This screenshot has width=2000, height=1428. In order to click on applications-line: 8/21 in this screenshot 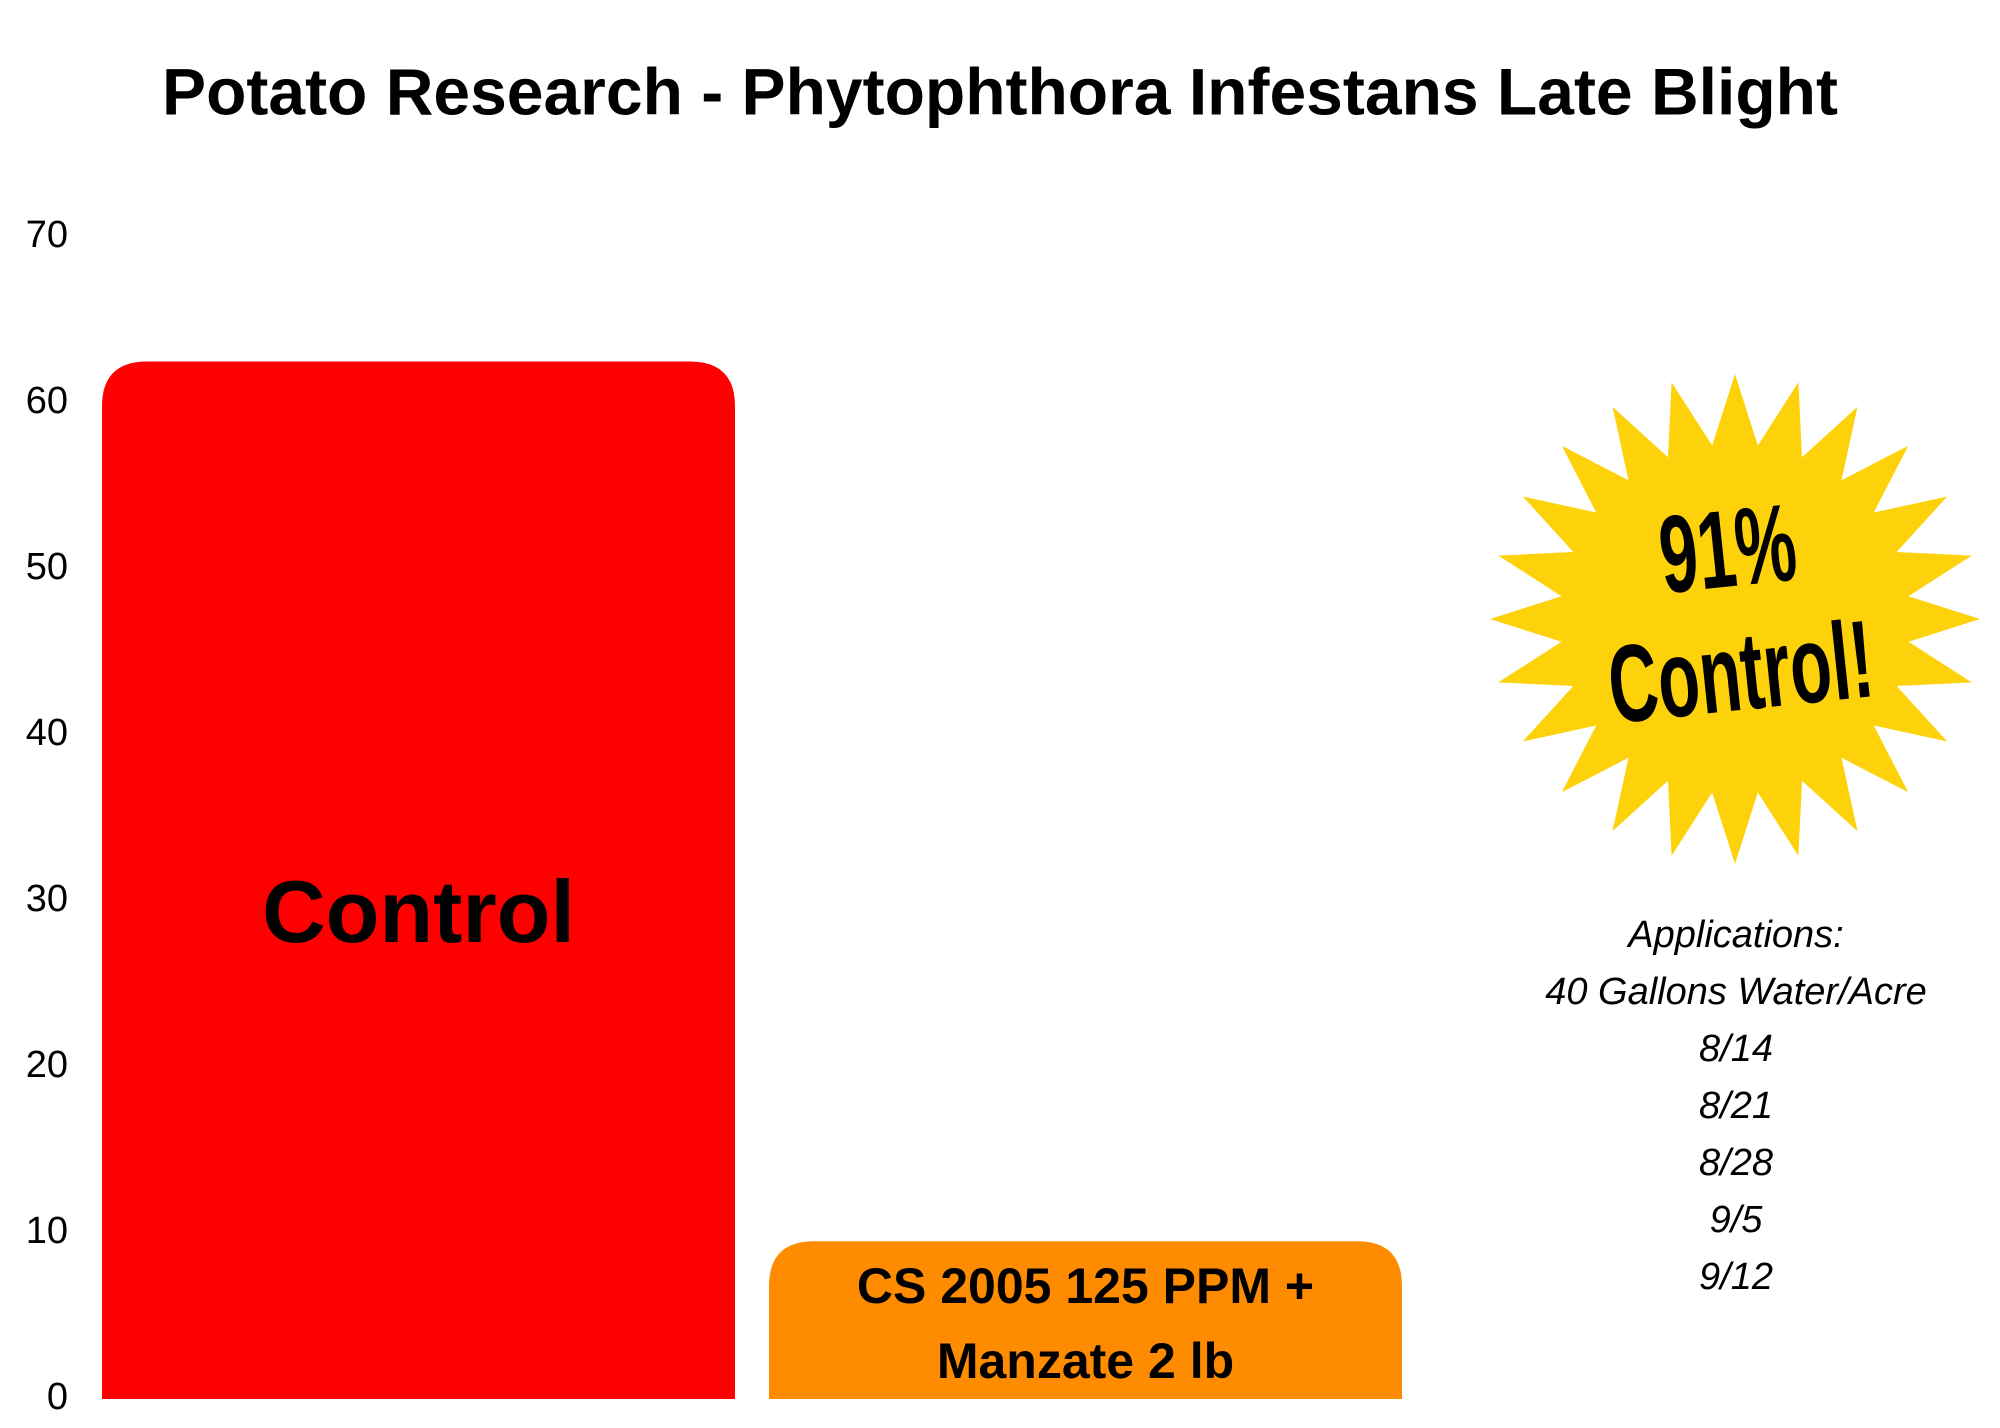, I will do `click(1736, 1106)`.